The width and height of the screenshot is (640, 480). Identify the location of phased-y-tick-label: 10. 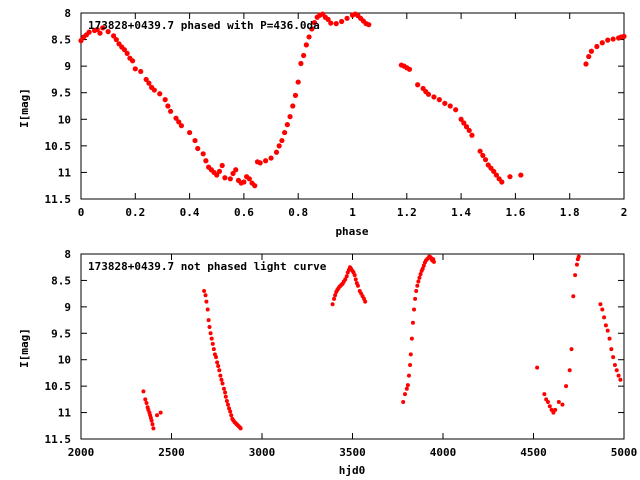
(64, 119).